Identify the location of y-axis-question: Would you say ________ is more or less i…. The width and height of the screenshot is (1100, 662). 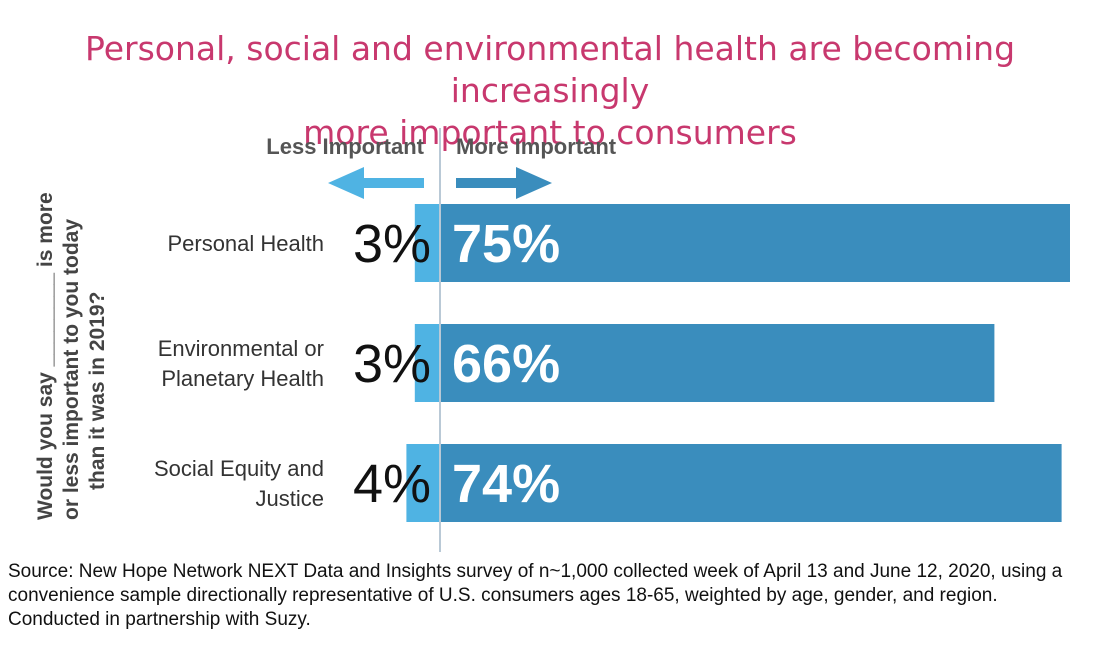
(71, 356).